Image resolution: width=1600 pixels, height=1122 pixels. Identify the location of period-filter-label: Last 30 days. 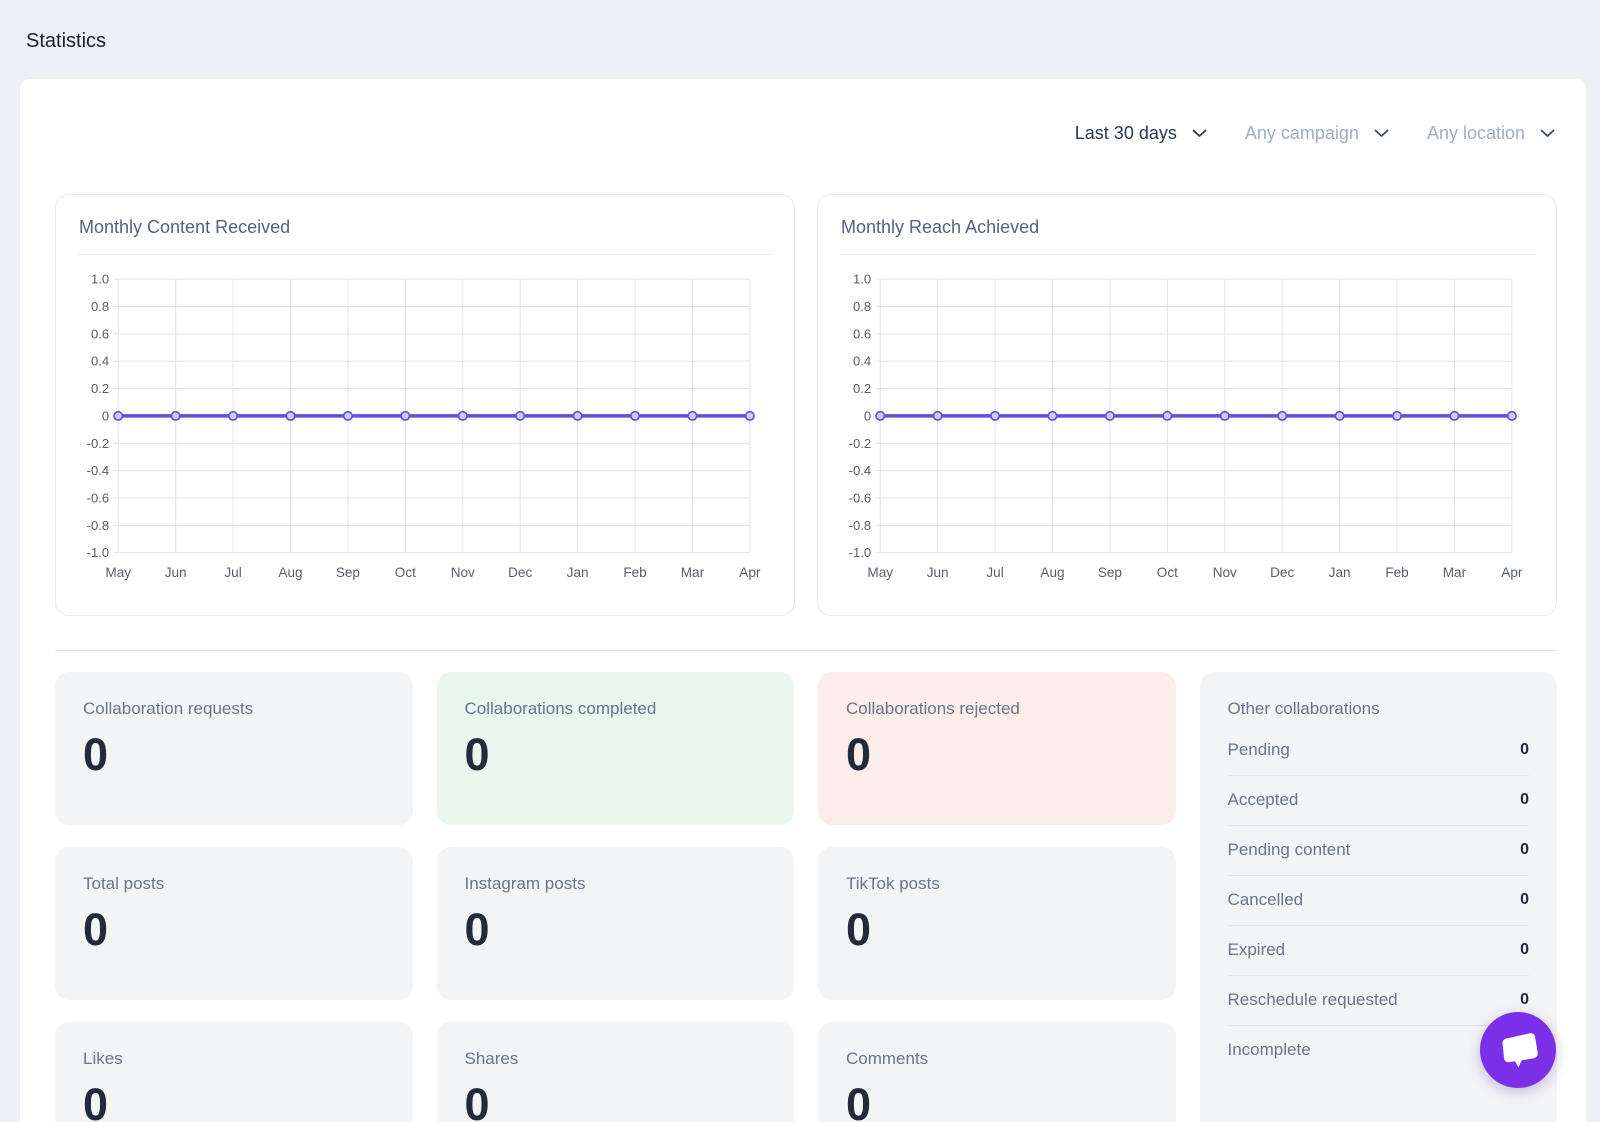
(1125, 133).